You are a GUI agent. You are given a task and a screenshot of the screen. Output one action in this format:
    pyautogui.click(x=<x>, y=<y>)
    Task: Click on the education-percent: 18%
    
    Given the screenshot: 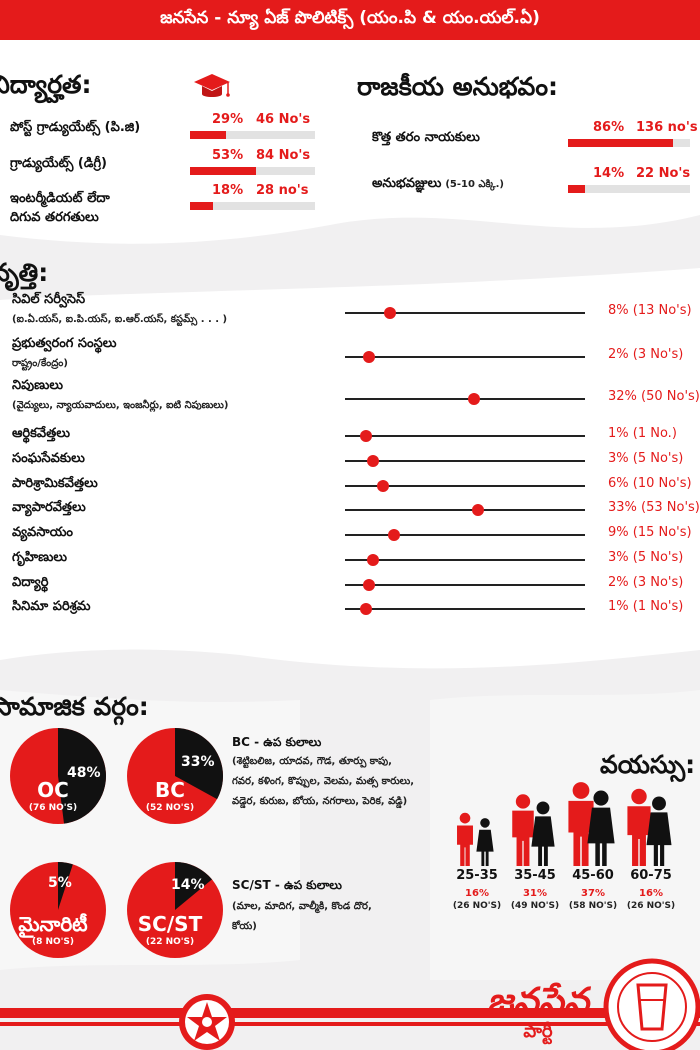 What is the action you would take?
    pyautogui.click(x=228, y=190)
    